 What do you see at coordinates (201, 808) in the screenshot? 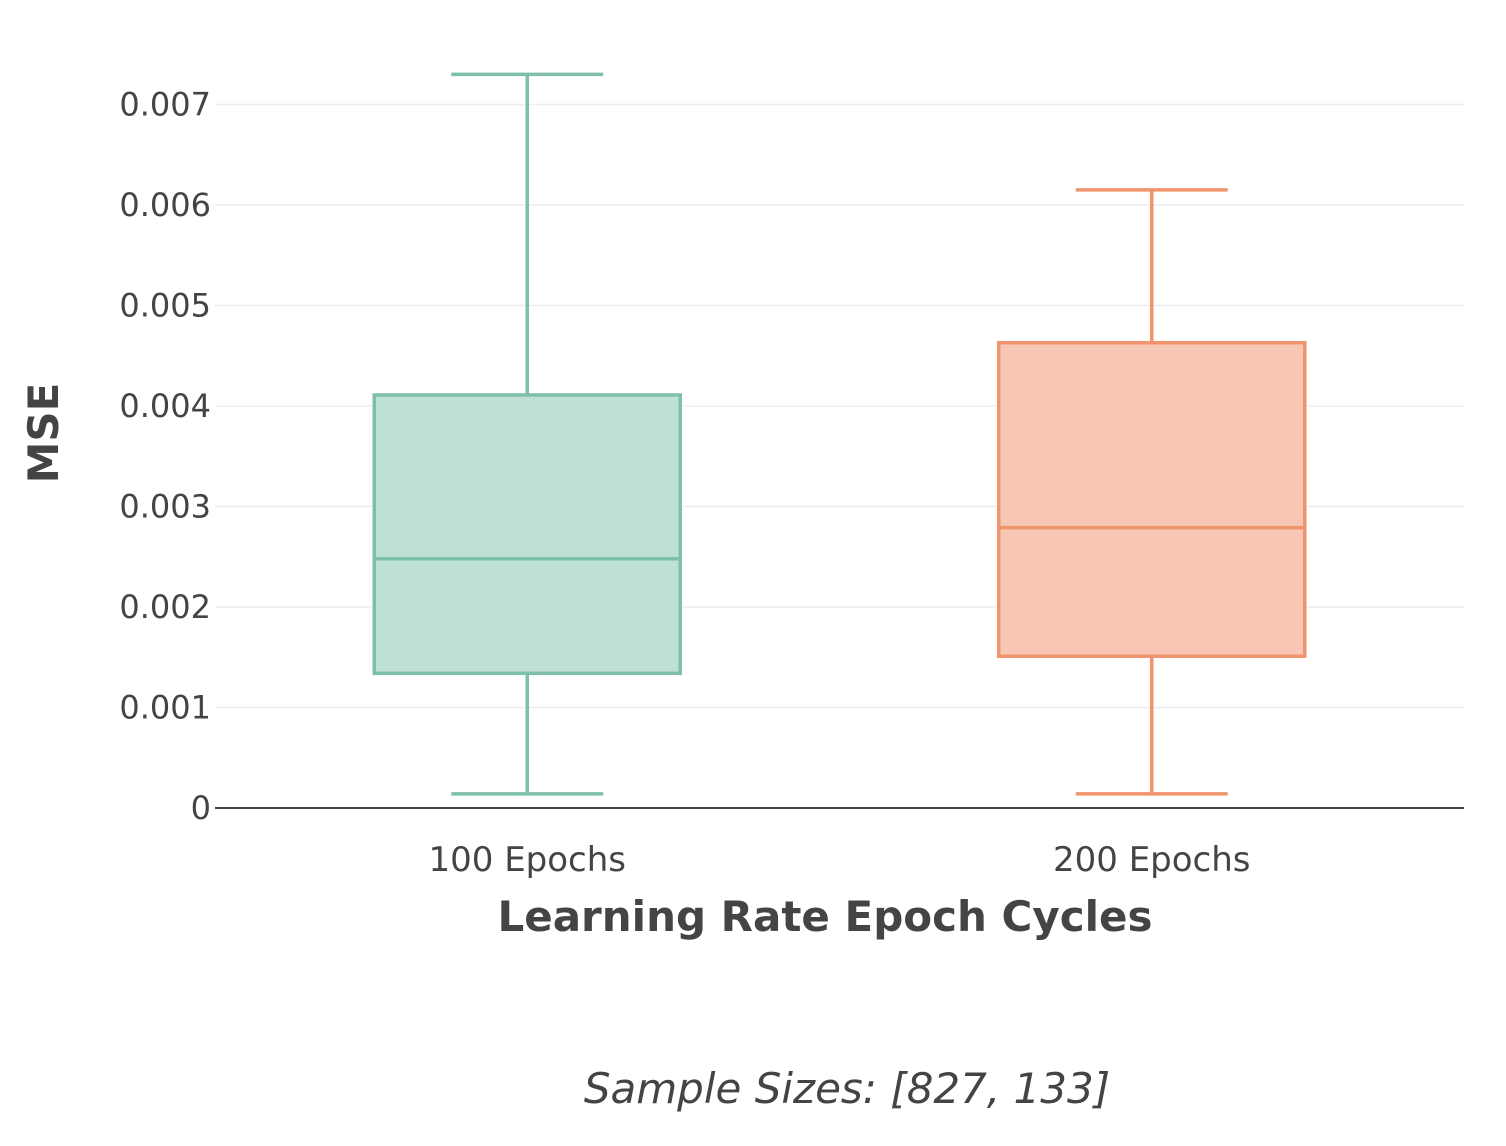
I see `y-tick-label: 0` at bounding box center [201, 808].